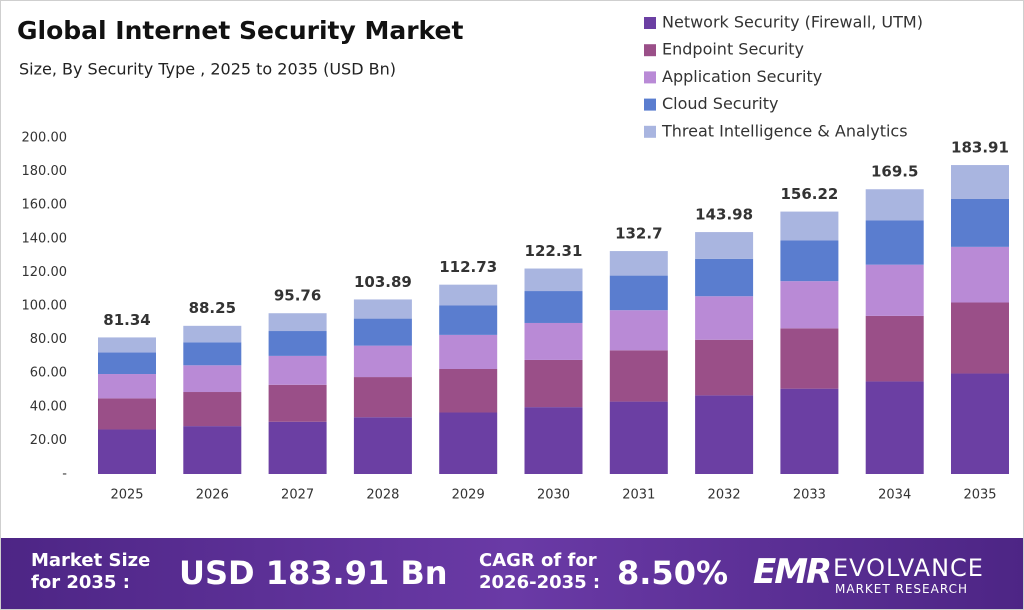 This screenshot has height=610, width=1024. I want to click on y-tick-label: 40.00, so click(48, 406).